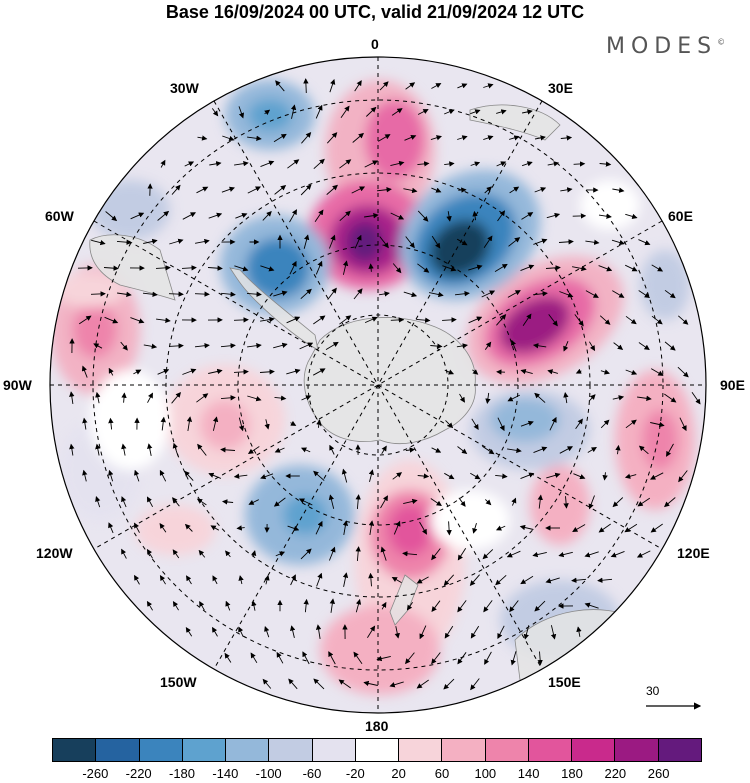 The width and height of the screenshot is (750, 783). Describe the element at coordinates (334, 750) in the screenshot. I see `colorbar-swatch` at that location.